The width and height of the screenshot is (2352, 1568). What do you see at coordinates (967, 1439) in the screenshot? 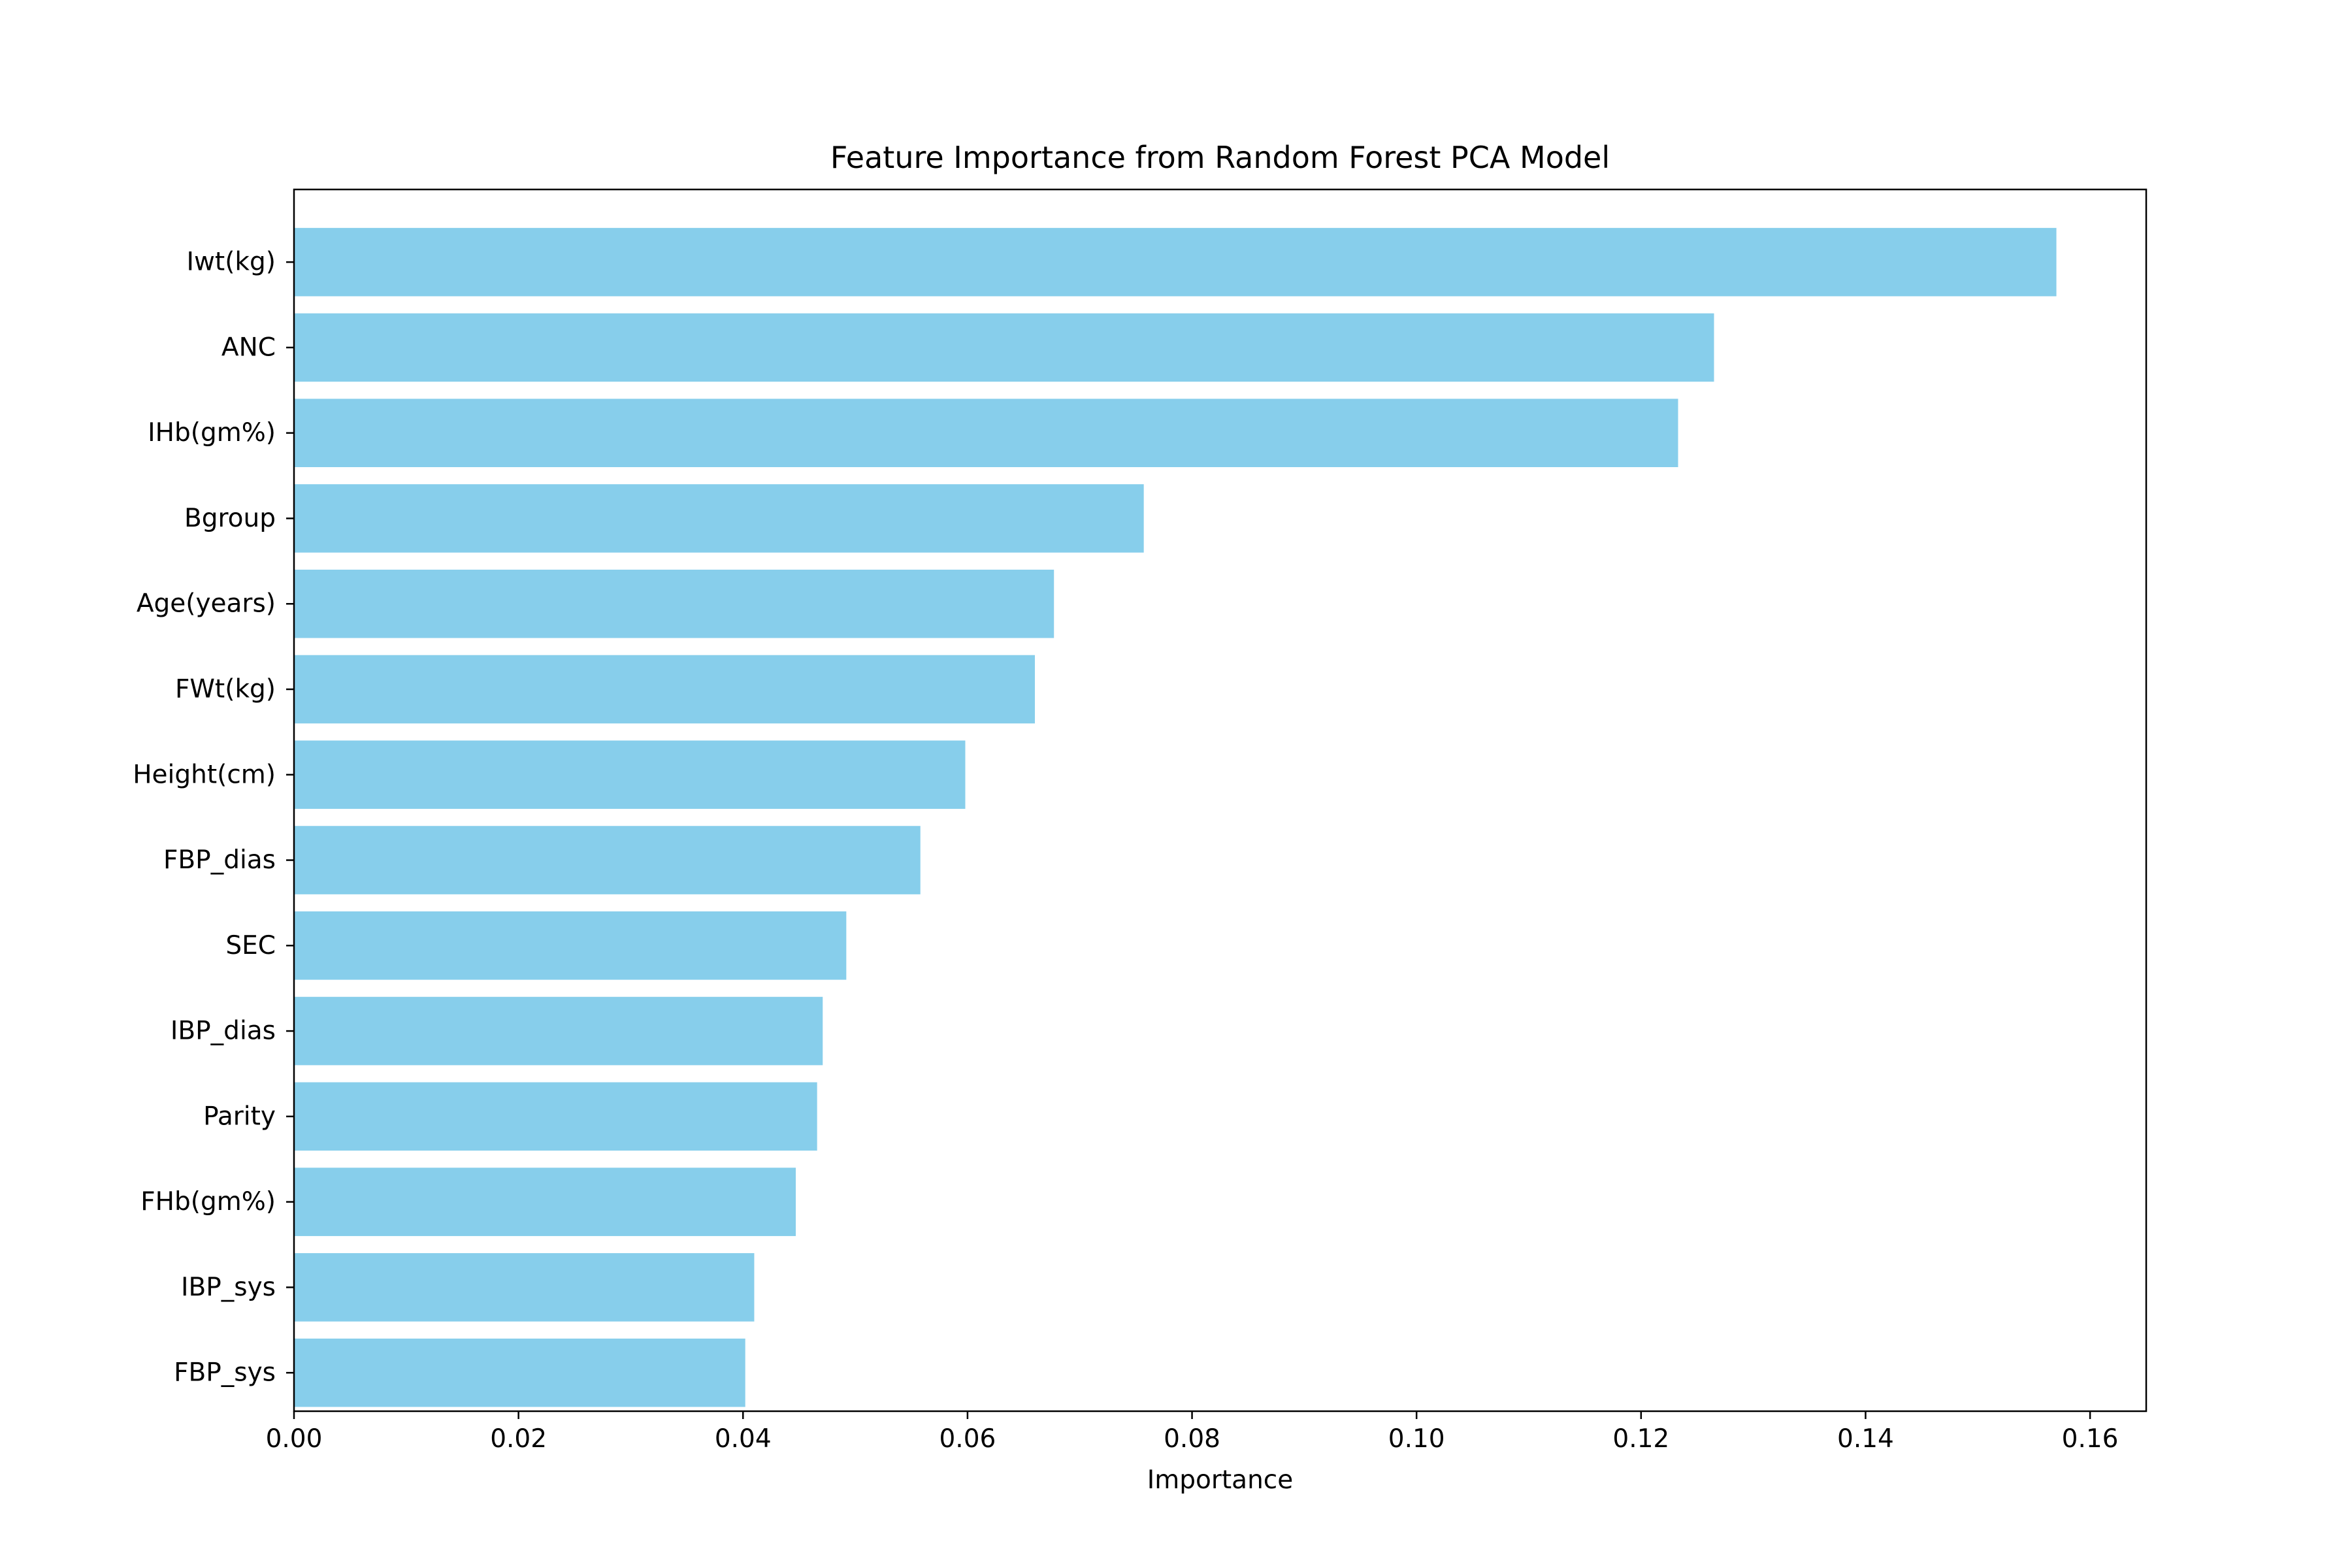
I see `x-tick-label: 0.06` at bounding box center [967, 1439].